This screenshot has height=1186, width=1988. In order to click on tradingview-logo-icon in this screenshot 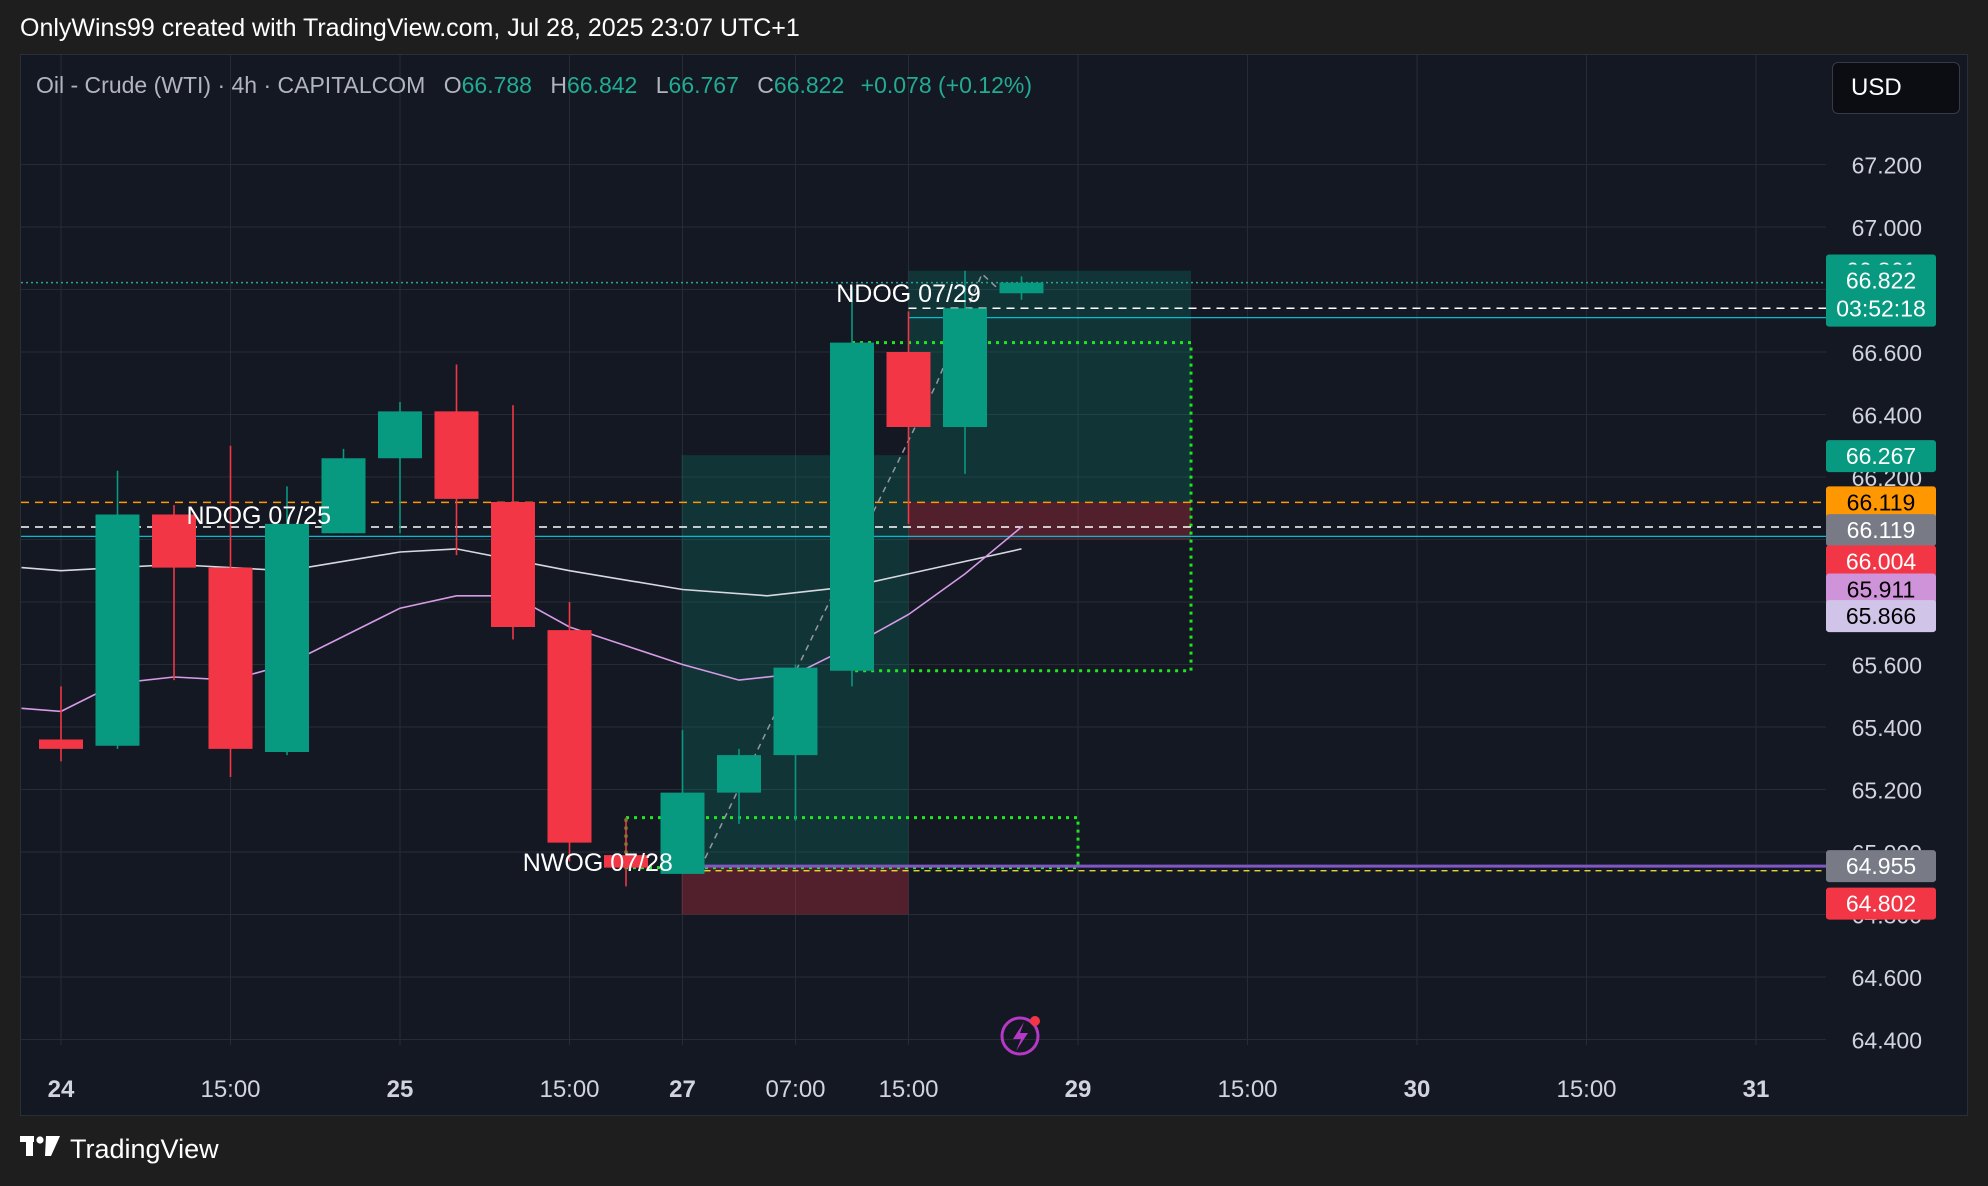, I will do `click(40, 1149)`.